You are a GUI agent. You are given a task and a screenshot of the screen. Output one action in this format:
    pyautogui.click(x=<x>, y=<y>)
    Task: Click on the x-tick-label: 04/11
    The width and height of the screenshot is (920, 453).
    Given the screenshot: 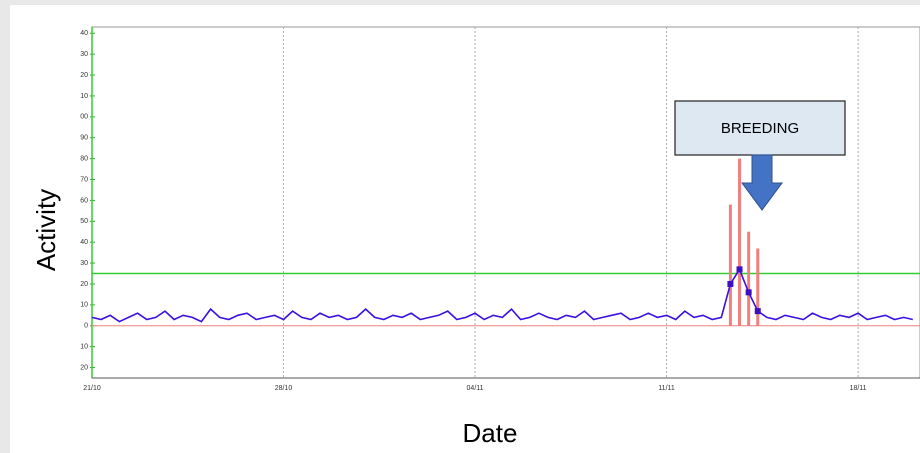 What is the action you would take?
    pyautogui.click(x=475, y=388)
    